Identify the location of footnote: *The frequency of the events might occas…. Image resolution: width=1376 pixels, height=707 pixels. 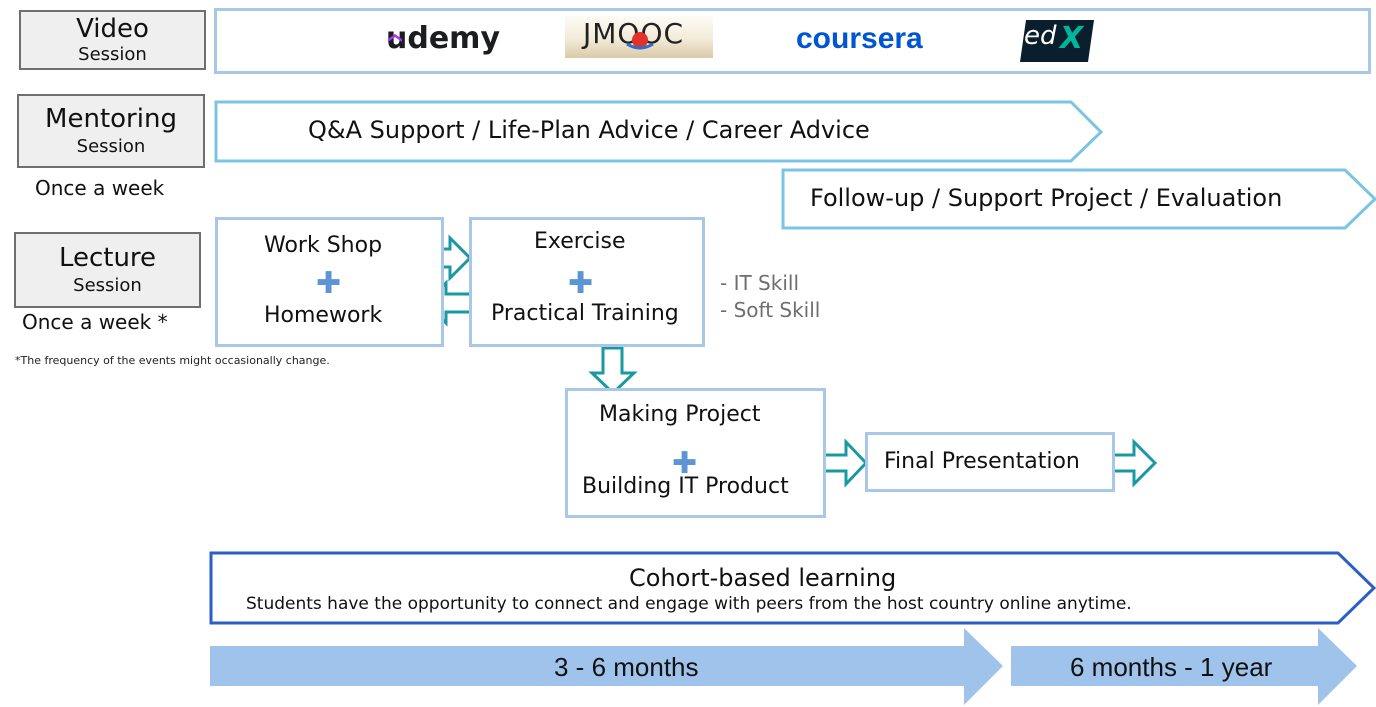
(172, 360).